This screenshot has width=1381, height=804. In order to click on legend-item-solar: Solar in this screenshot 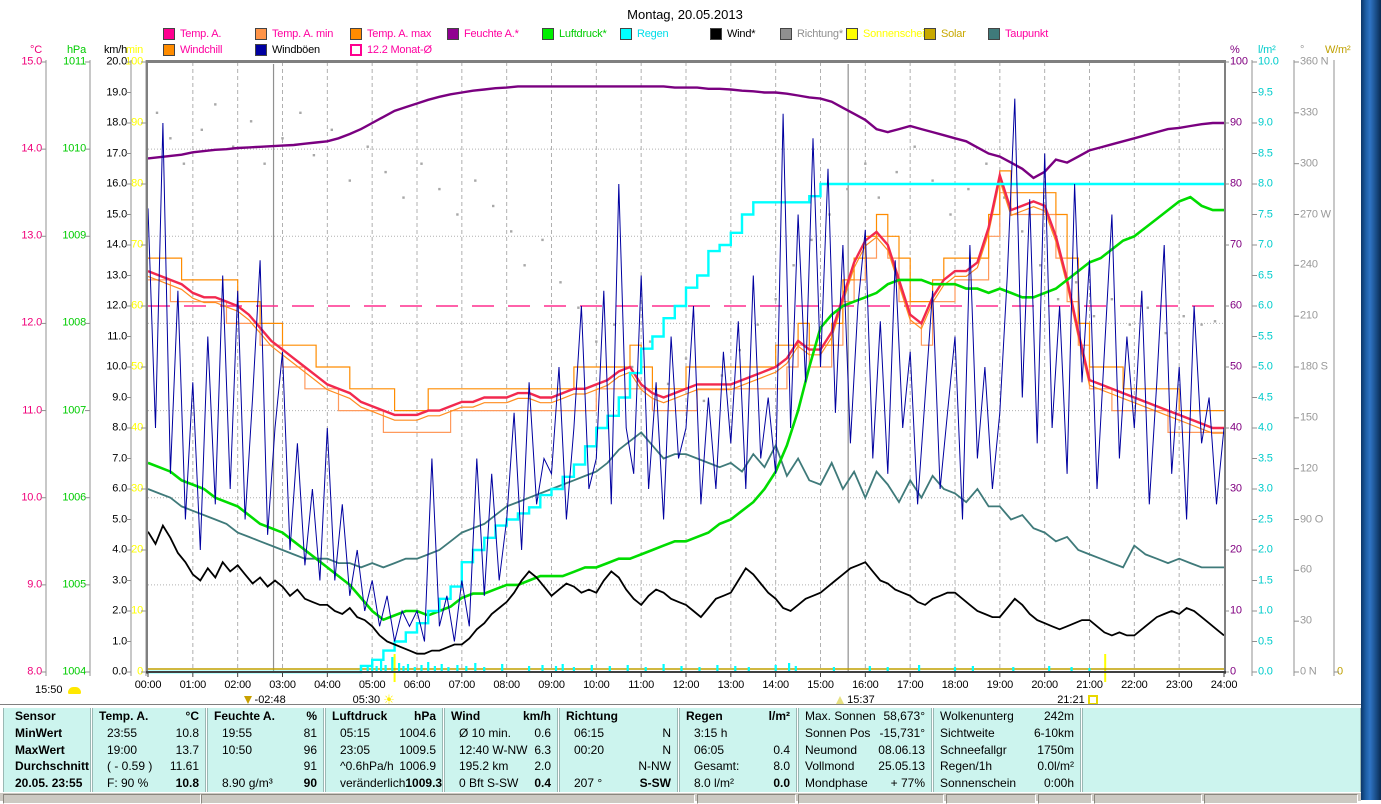, I will do `click(945, 34)`.